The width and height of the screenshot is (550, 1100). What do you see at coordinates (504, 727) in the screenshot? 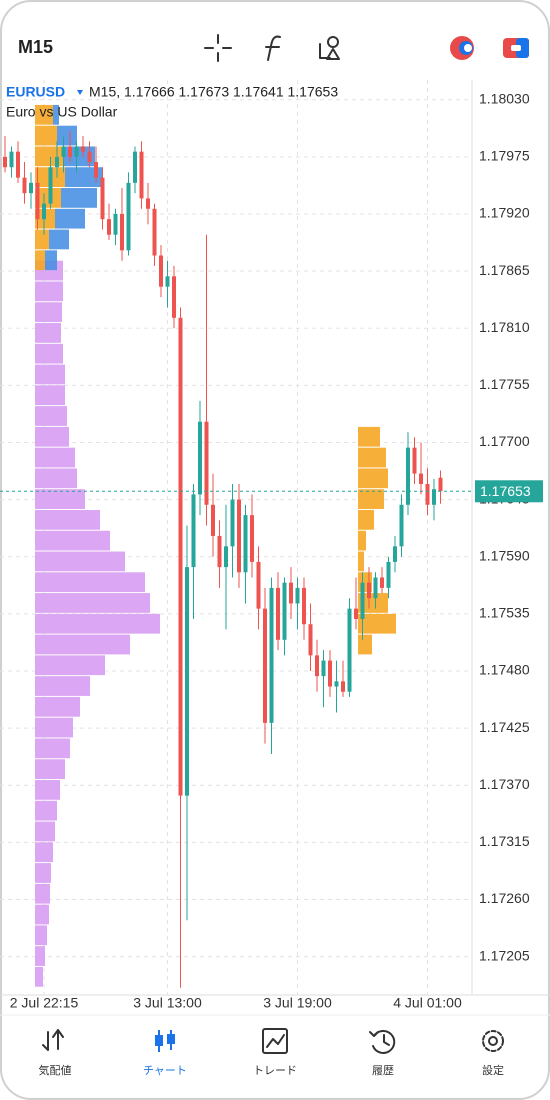
I see `y-tick-label: 1.17425` at bounding box center [504, 727].